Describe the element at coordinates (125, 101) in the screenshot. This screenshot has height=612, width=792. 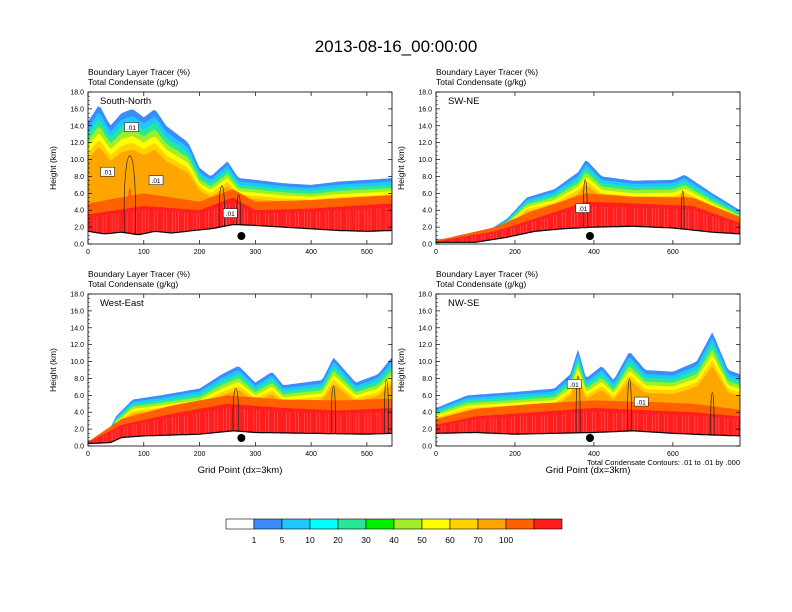
I see `panel-name: South-North` at that location.